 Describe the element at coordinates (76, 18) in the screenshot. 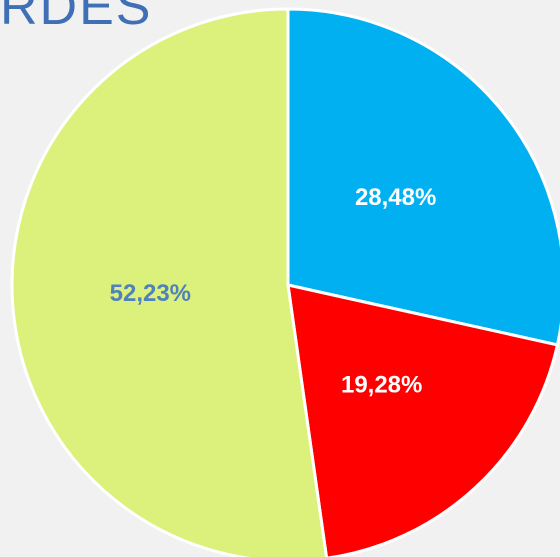

I see `chart-title: RDES` at that location.